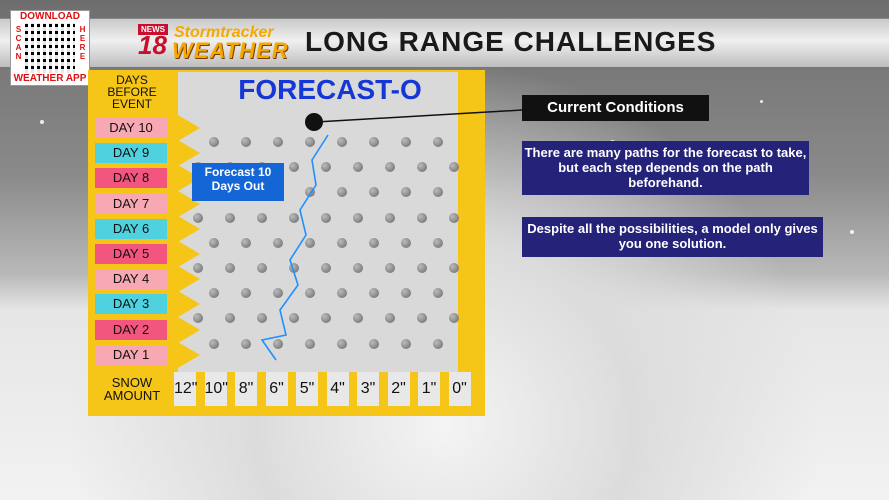 This screenshot has height=500, width=889. What do you see at coordinates (131, 228) in the screenshot?
I see `day-label: DAY 6` at bounding box center [131, 228].